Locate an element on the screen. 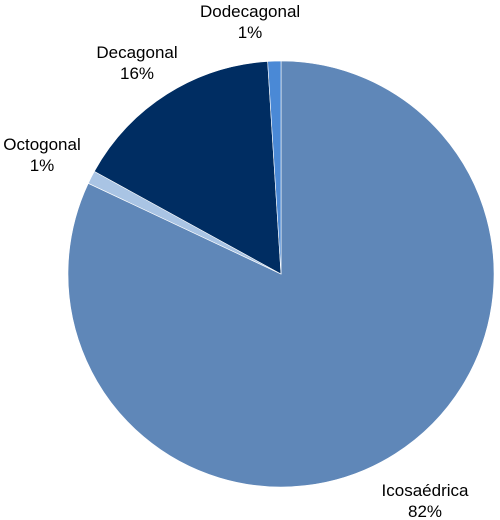 This screenshot has height=520, width=500. slice-label-octogonal: Octogonal 1% is located at coordinates (46, 155).